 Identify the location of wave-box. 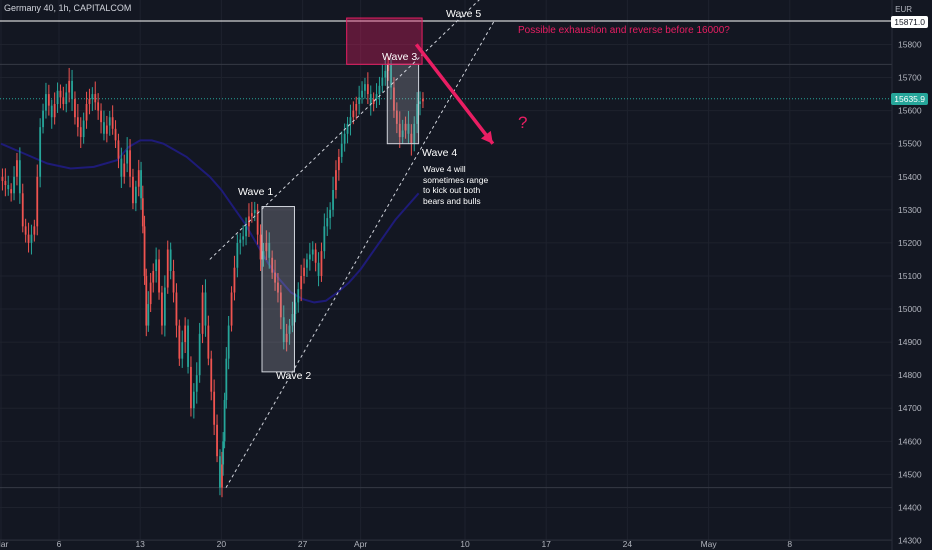
(403, 104).